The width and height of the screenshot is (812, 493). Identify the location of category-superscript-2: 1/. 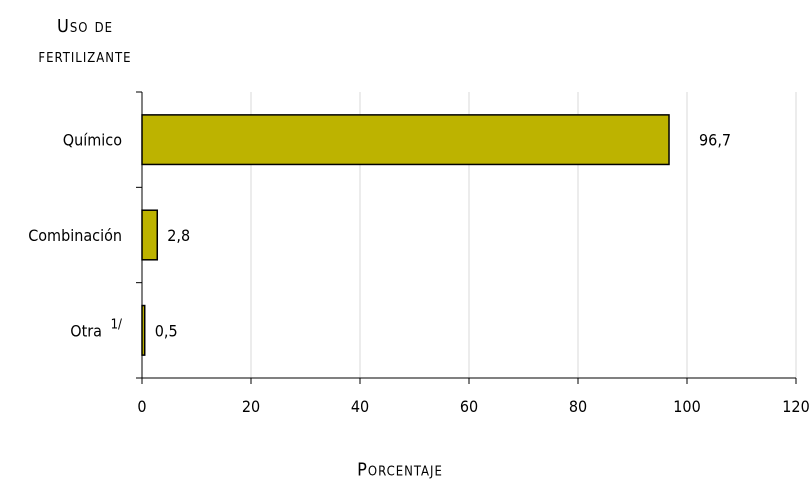
(116, 324).